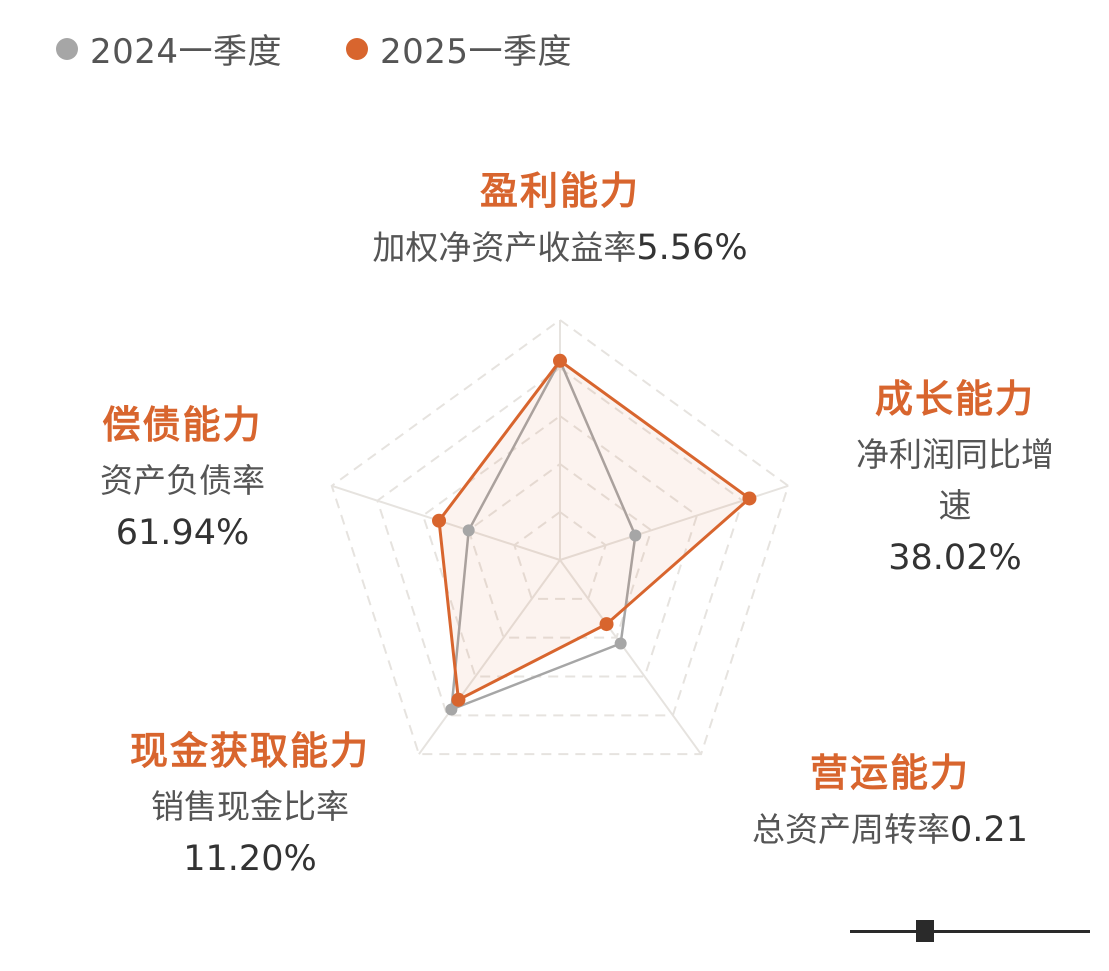 Image resolution: width=1109 pixels, height=971 pixels. I want to click on legend-item-2025: 2025一季度, so click(459, 48).